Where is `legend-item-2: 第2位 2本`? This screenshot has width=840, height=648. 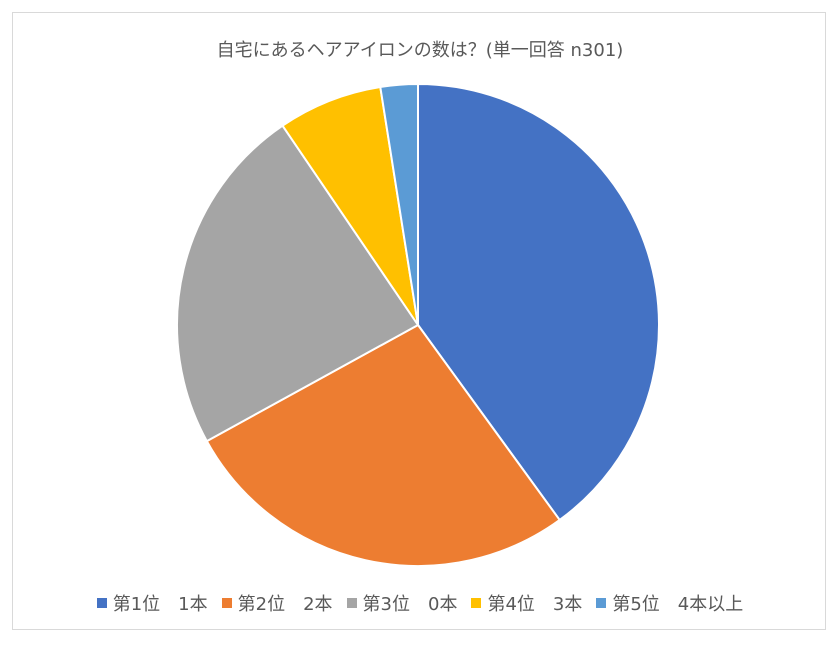
legend-item-2: 第2位 2本 is located at coordinates (277, 603).